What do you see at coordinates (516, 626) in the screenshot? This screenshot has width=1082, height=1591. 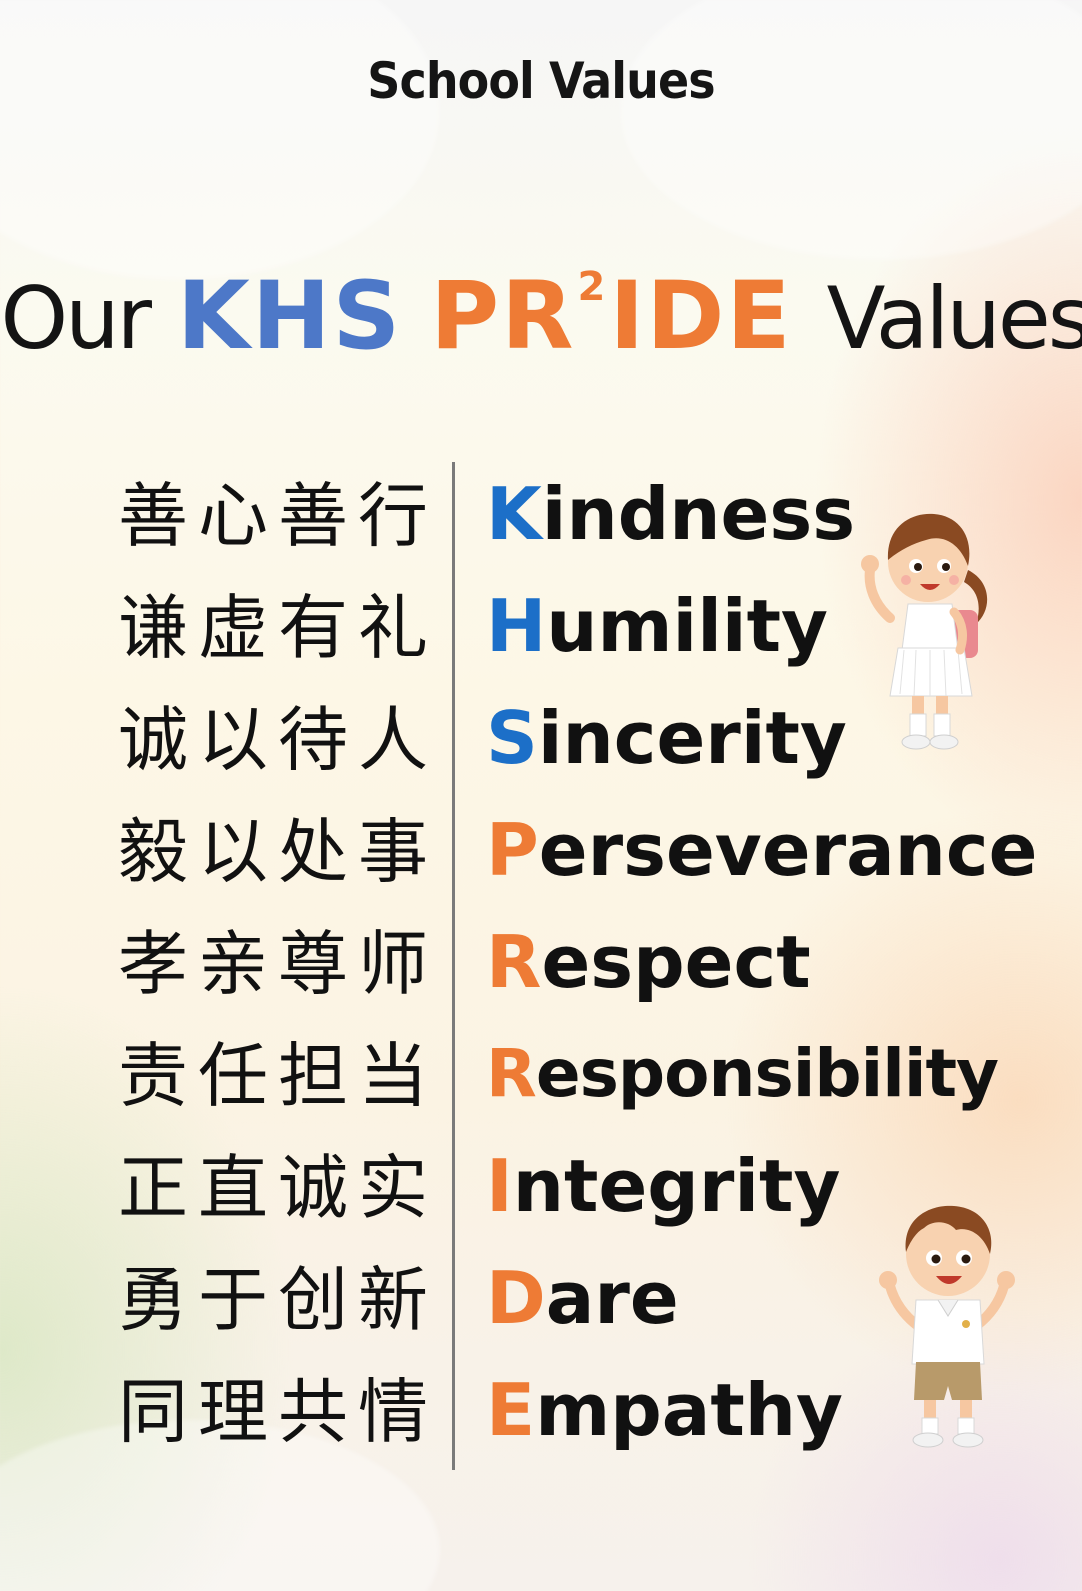 I see `value-initial: H` at bounding box center [516, 626].